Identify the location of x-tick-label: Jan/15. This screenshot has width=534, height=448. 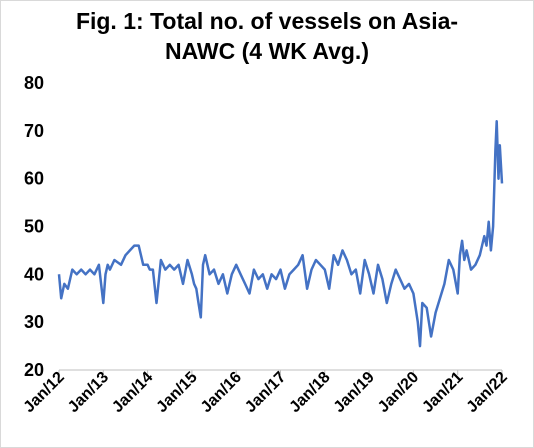
(176, 392).